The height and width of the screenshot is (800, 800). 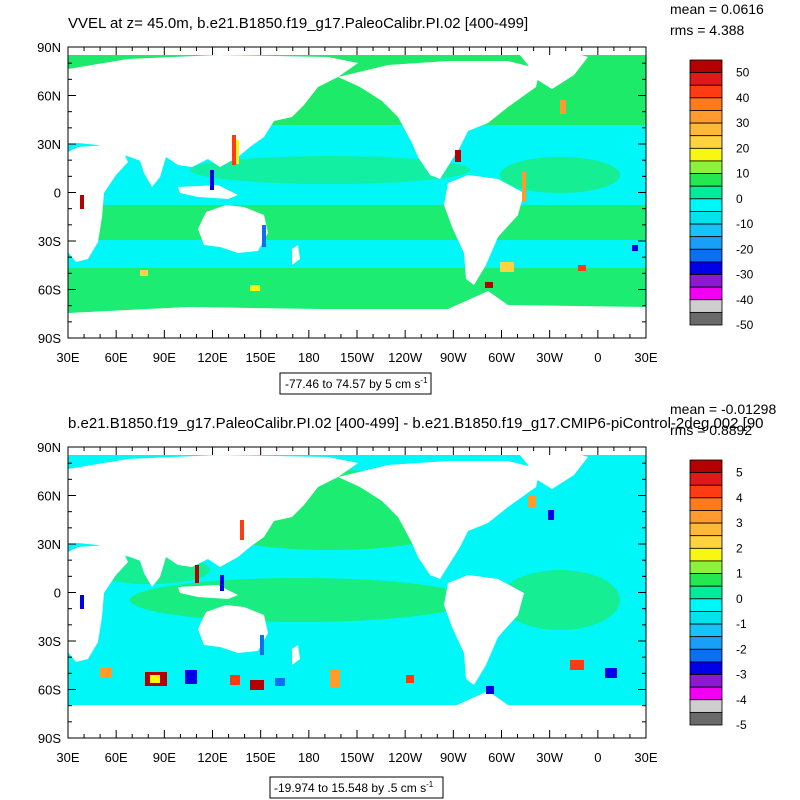 What do you see at coordinates (723, 409) in the screenshot?
I see `stat-mean: mean = -0.01298` at bounding box center [723, 409].